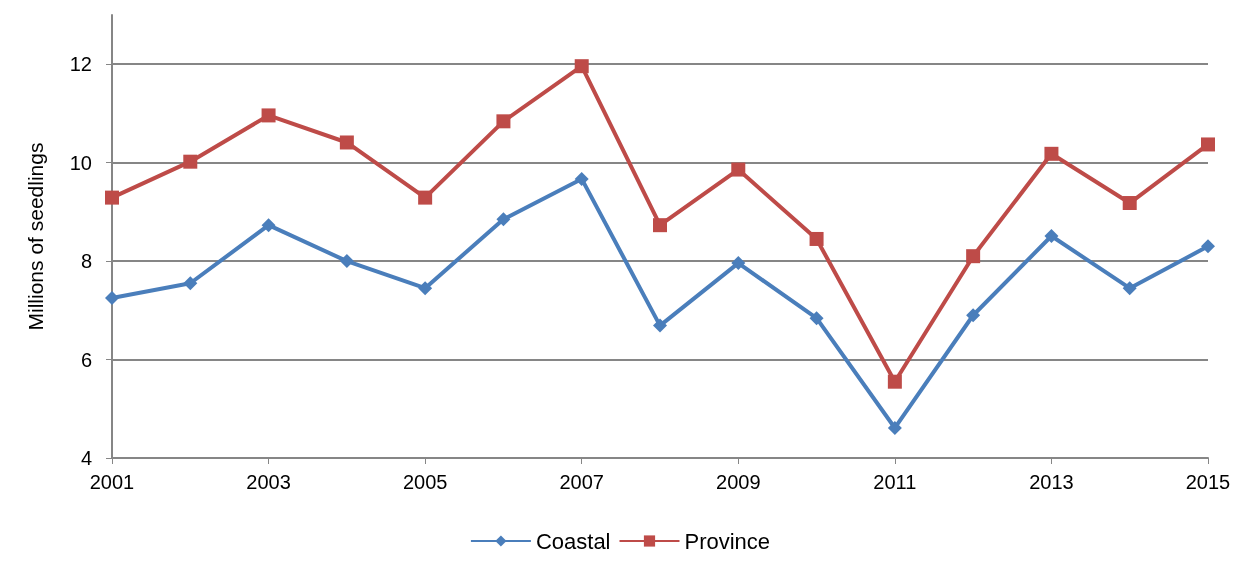 Image resolution: width=1240 pixels, height=565 pixels. I want to click on x-tick-label: 2013, so click(1051, 482).